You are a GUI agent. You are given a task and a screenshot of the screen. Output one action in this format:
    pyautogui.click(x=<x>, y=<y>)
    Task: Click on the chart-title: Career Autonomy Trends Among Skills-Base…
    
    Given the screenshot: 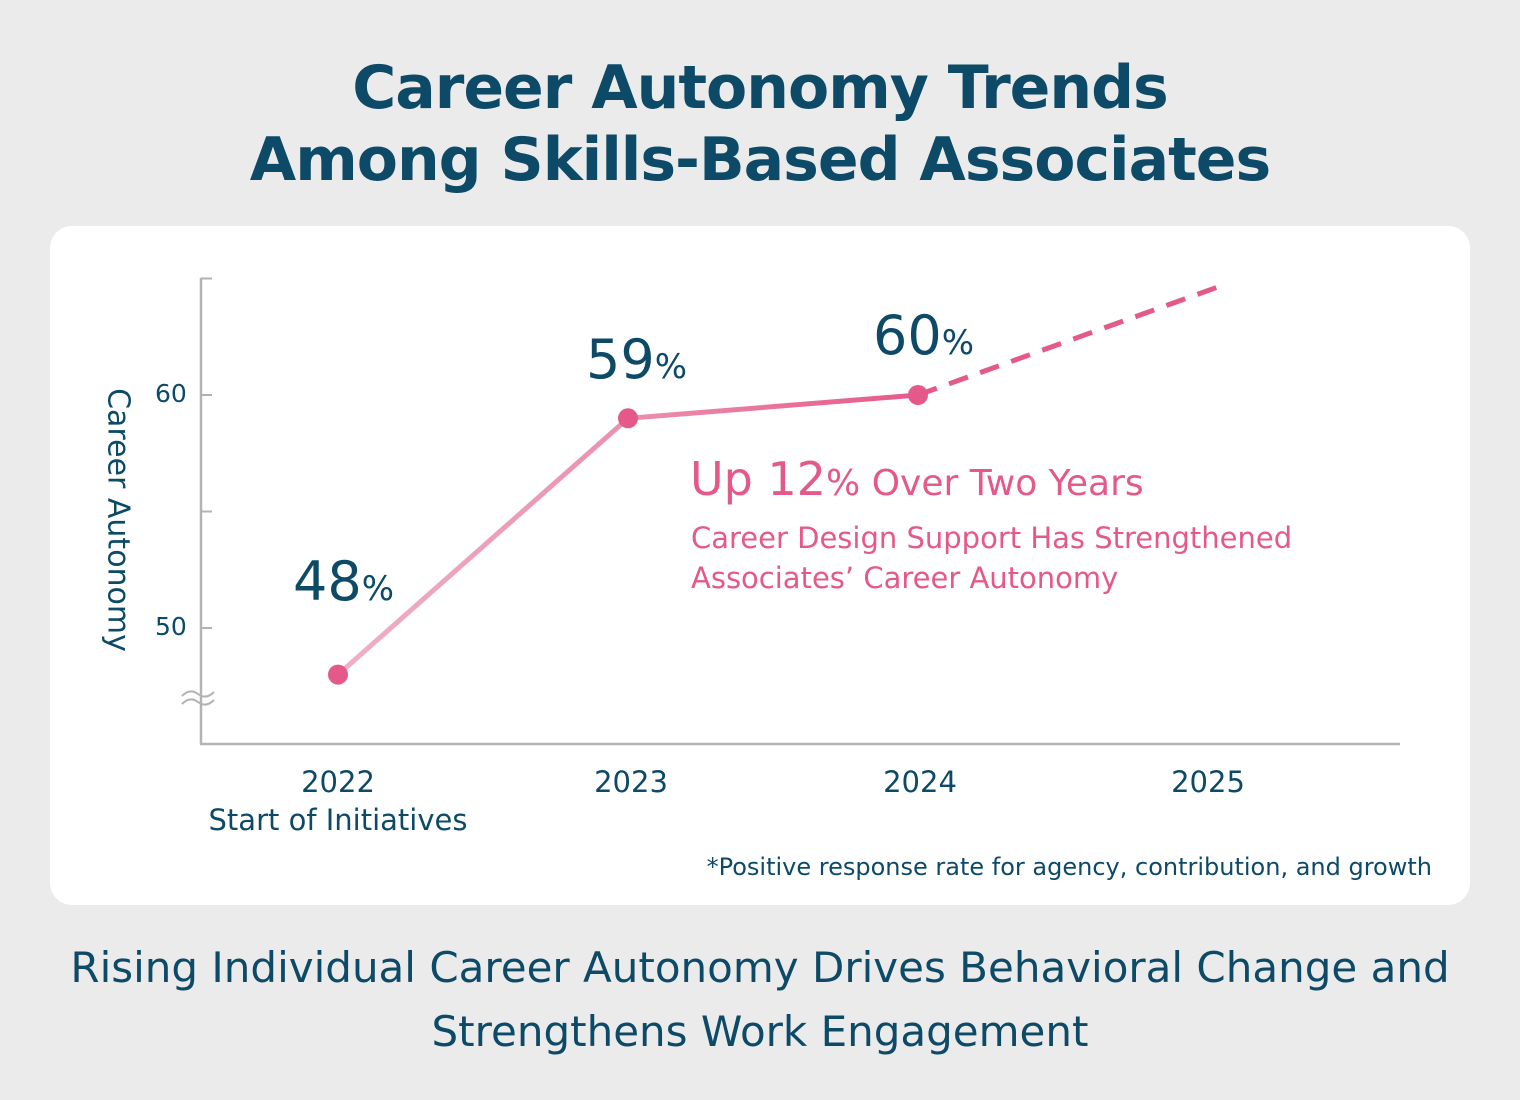 What is the action you would take?
    pyautogui.click(x=760, y=124)
    